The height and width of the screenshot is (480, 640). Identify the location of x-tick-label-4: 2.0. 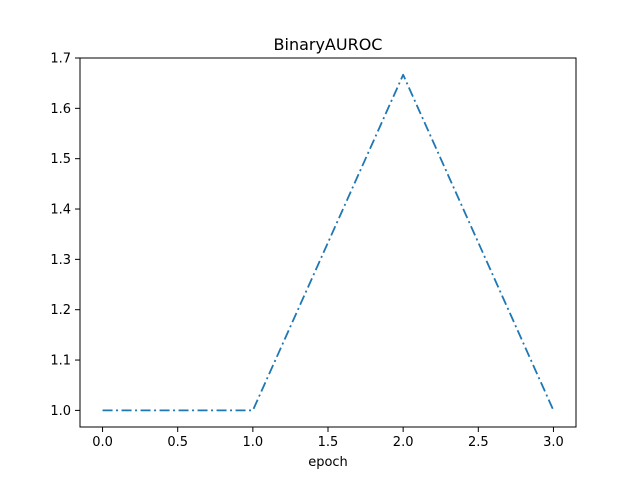
(403, 442).